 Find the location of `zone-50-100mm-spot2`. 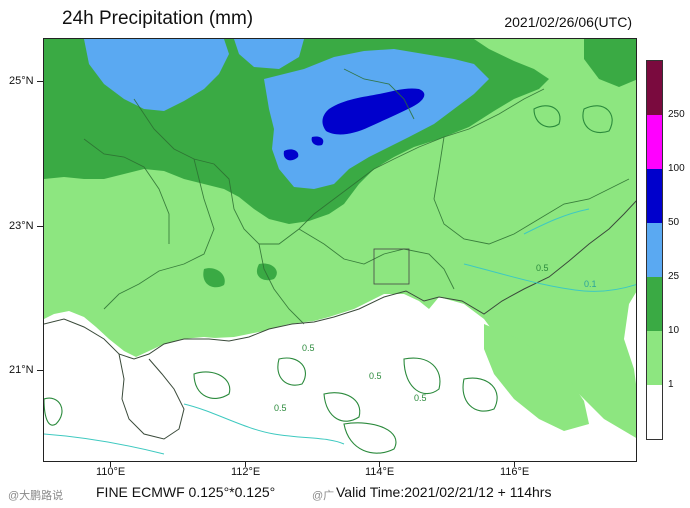

zone-50-100mm-spot2 is located at coordinates (317, 141).